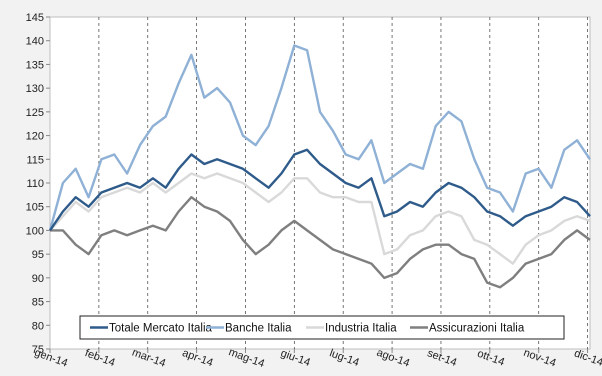 This screenshot has width=602, height=376. I want to click on y-tick-label: 140, so click(35, 42).